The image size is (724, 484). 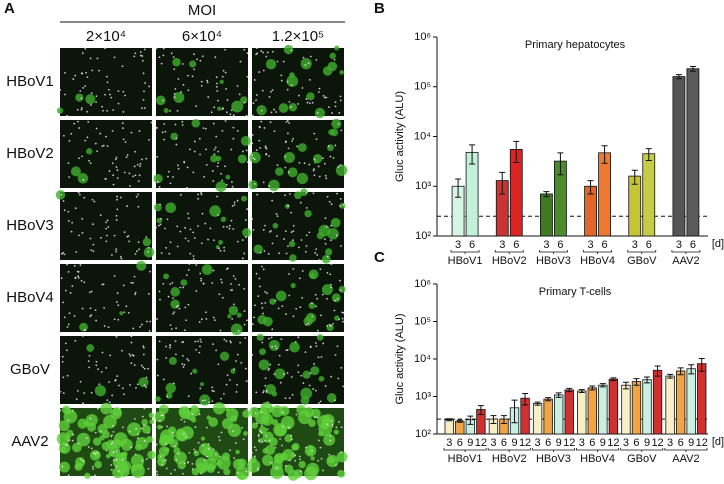 What do you see at coordinates (514, 443) in the screenshot?
I see `day-label: 9` at bounding box center [514, 443].